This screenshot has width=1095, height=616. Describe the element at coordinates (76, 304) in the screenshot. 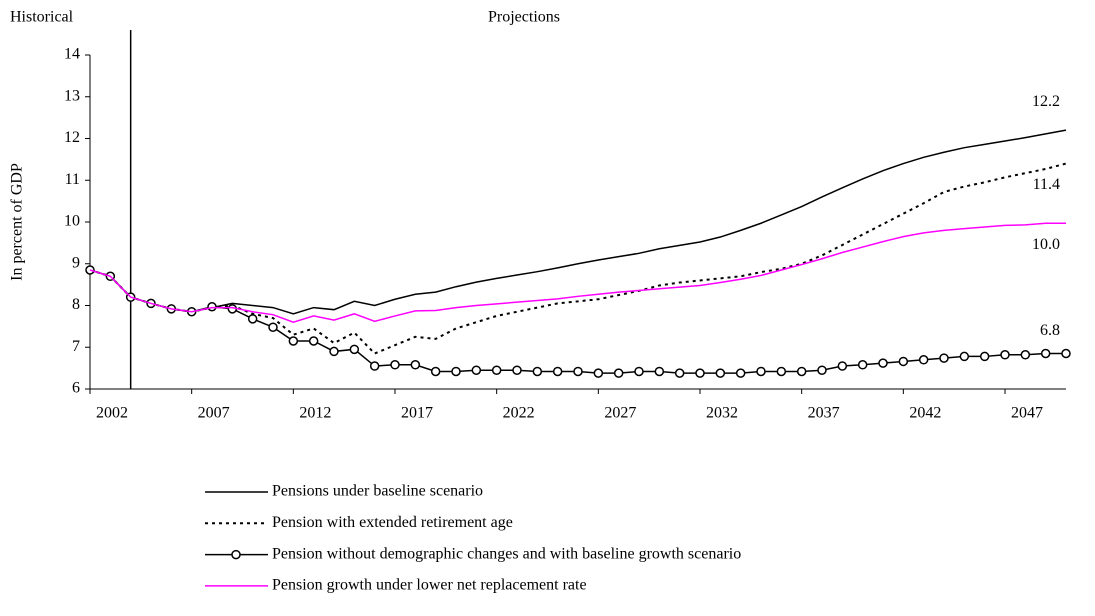

I see `y-tick-label: 8` at that location.